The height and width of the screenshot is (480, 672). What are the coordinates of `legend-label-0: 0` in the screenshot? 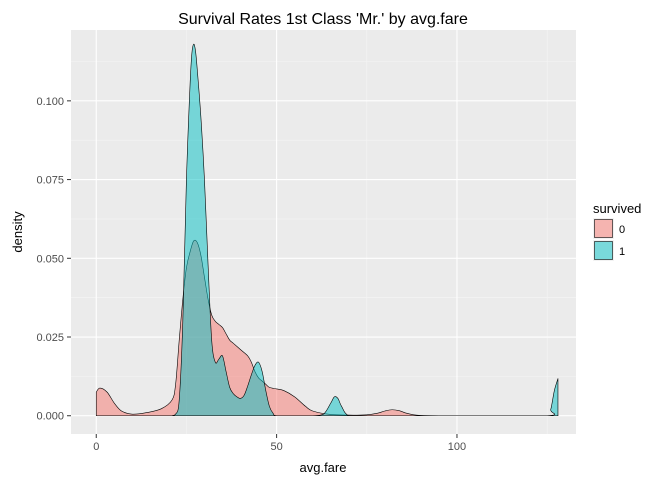 It's located at (622, 230).